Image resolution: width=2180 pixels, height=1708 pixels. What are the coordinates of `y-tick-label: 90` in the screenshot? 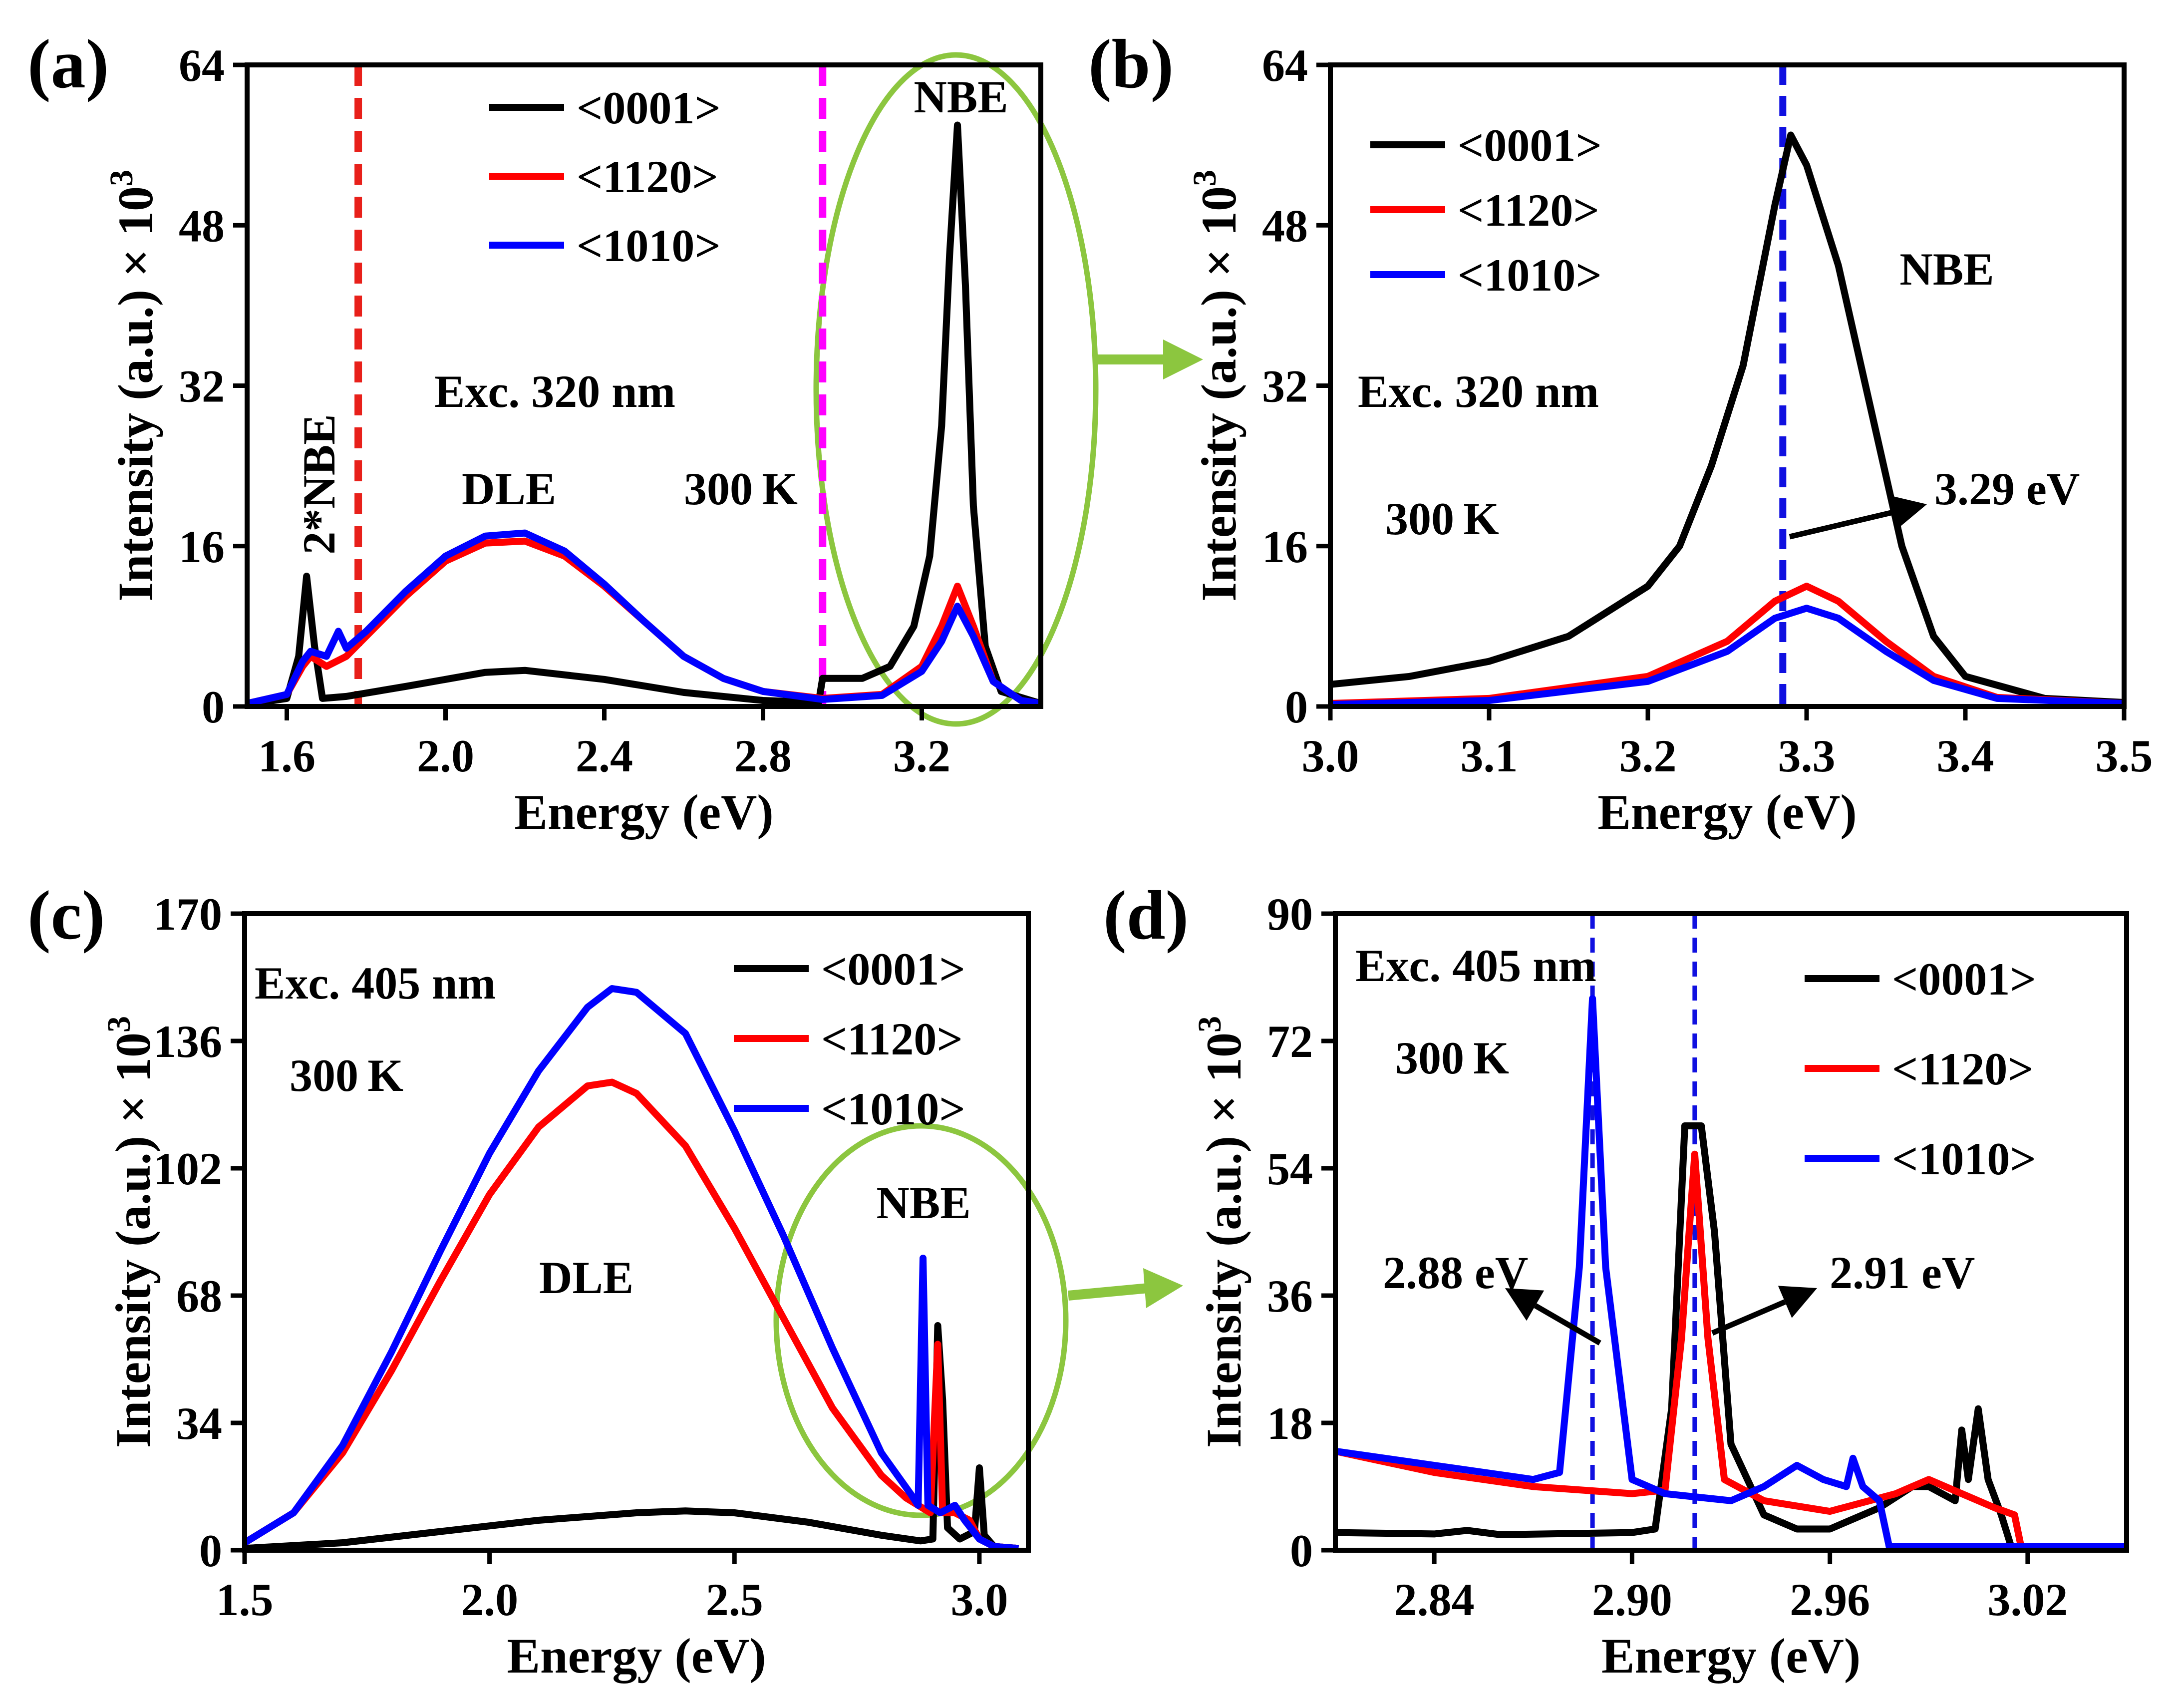 It's located at (1290, 914).